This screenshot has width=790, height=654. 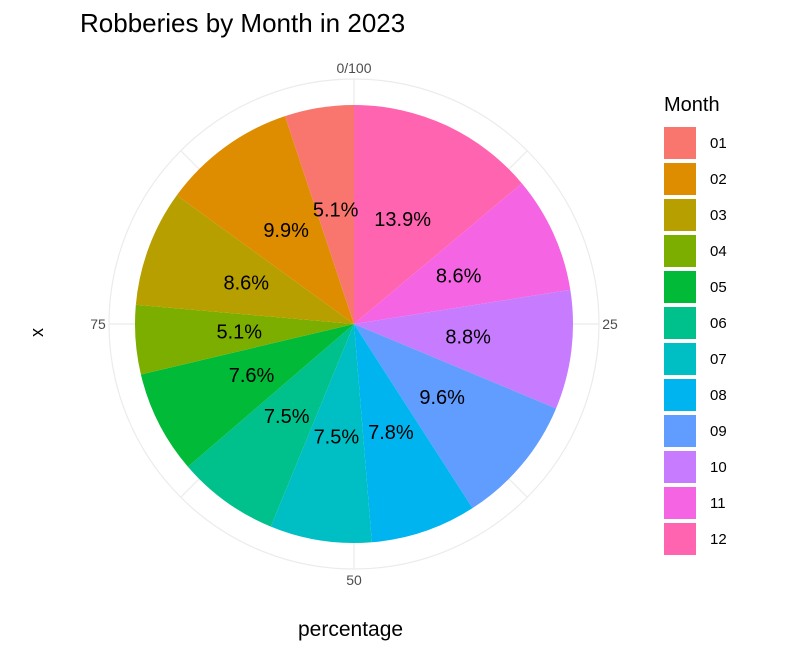 I want to click on legend-label: 05, so click(x=718, y=287).